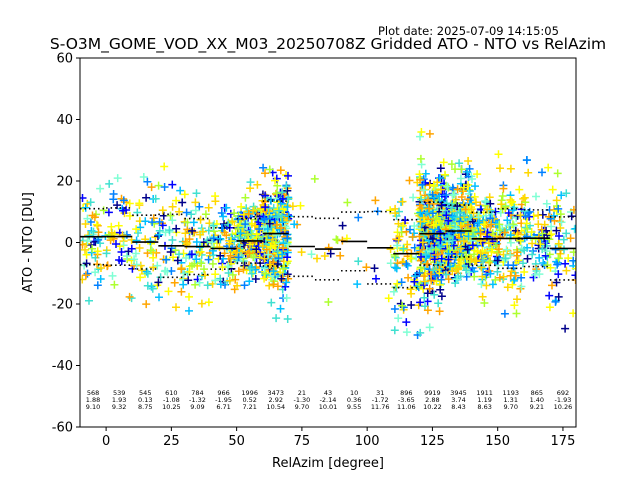  I want to click on bin-count-label: 610, so click(171, 393).